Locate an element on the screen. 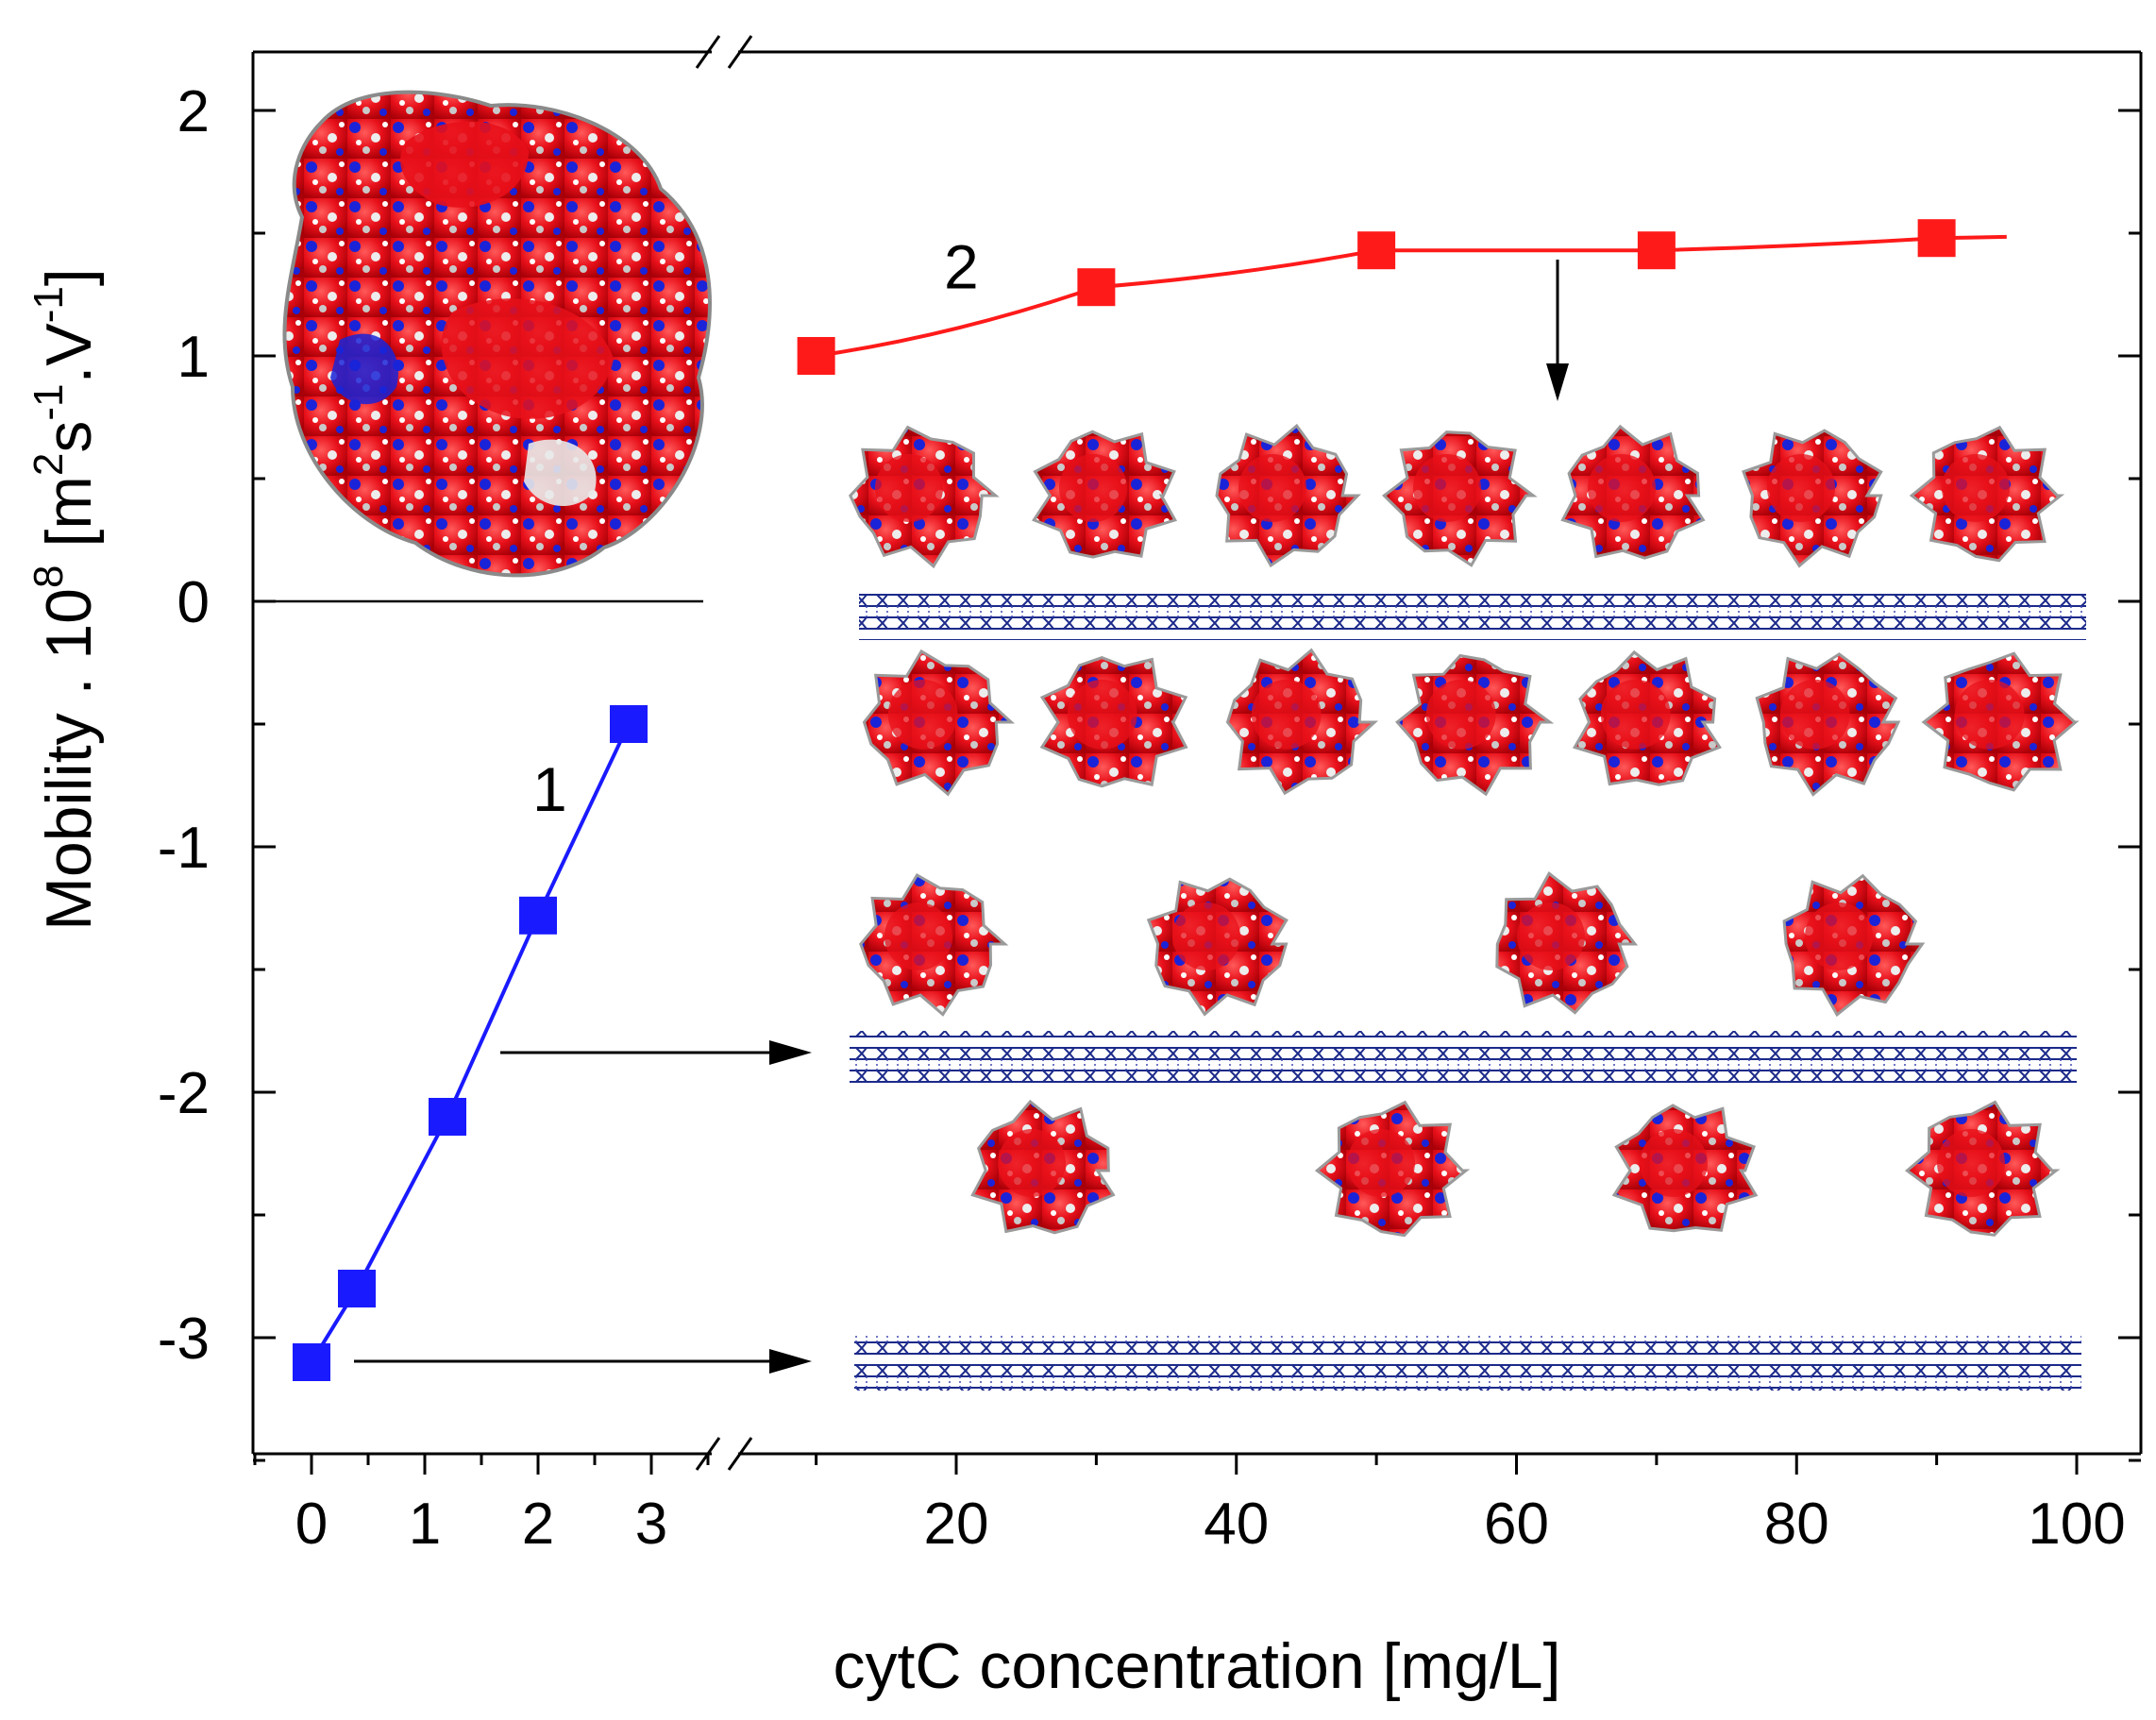 Image resolution: width=2156 pixels, height=1720 pixels. y-axis-title: Mobility . 108 [m2s-1.V-1] is located at coordinates (65, 599).